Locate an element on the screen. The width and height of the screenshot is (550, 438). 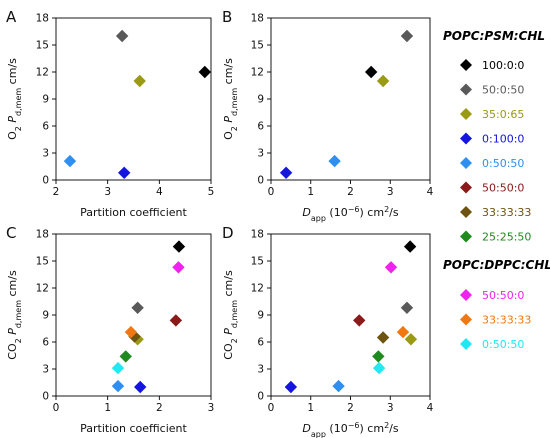
legend-label: 100:0:0 is located at coordinates (503, 65).